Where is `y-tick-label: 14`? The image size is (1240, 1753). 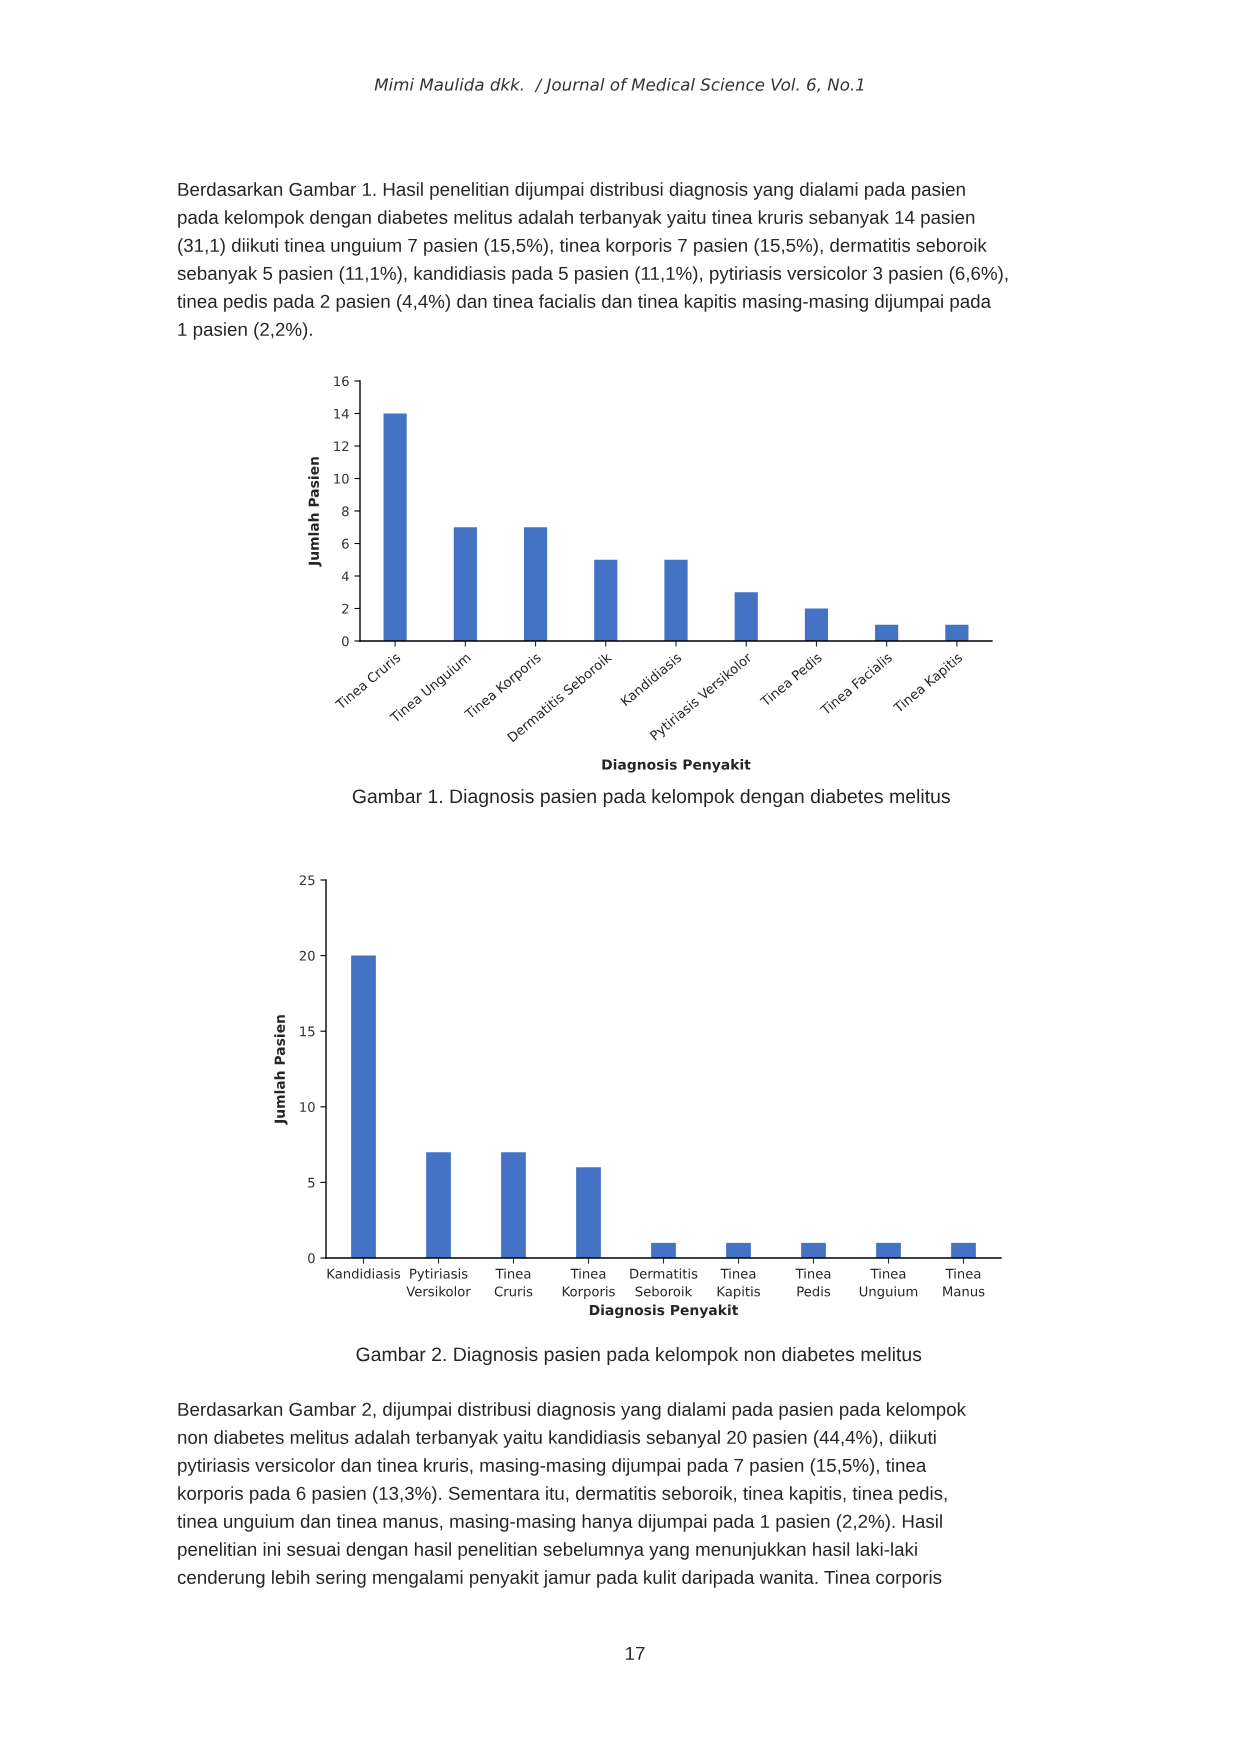 y-tick-label: 14 is located at coordinates (341, 413).